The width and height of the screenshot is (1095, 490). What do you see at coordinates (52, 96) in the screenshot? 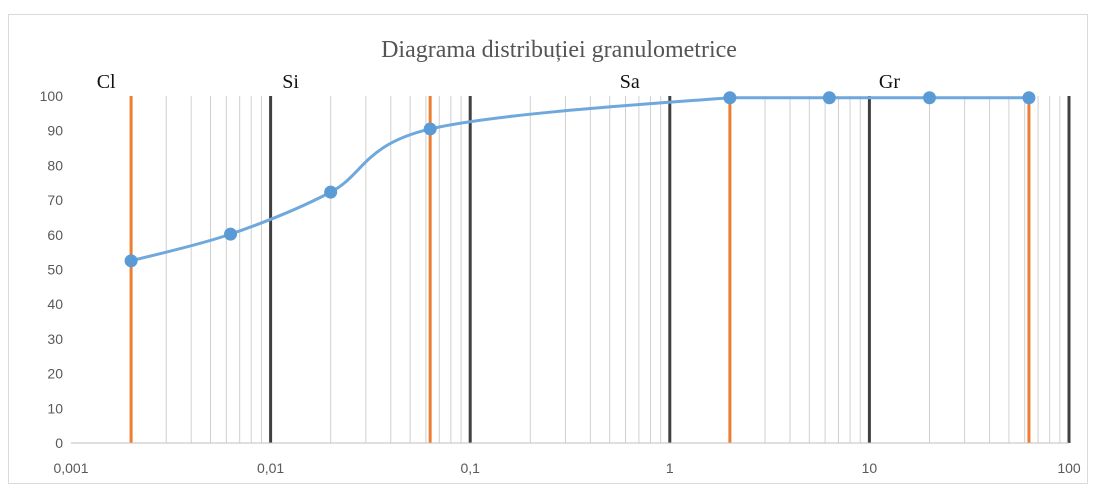
I see `y-tick-label: 100` at bounding box center [52, 96].